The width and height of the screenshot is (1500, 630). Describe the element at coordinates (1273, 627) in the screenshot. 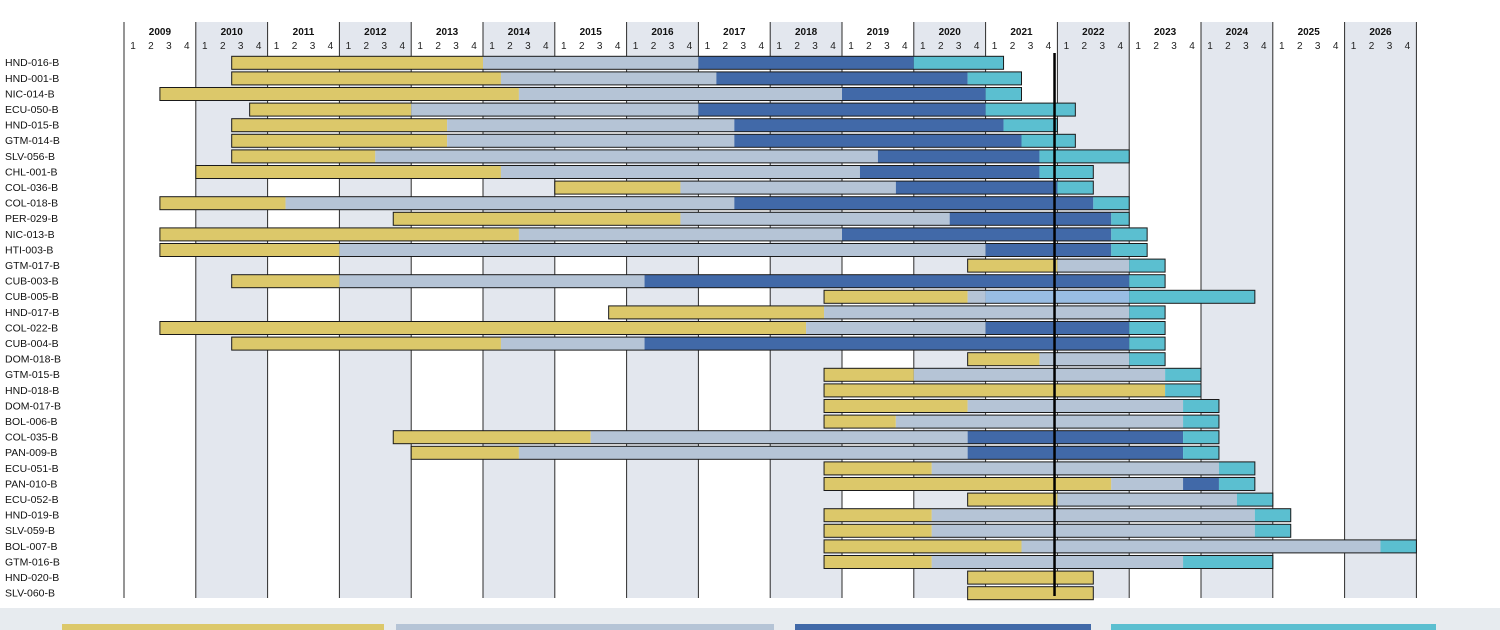

I see `legend-swatch-close` at that location.